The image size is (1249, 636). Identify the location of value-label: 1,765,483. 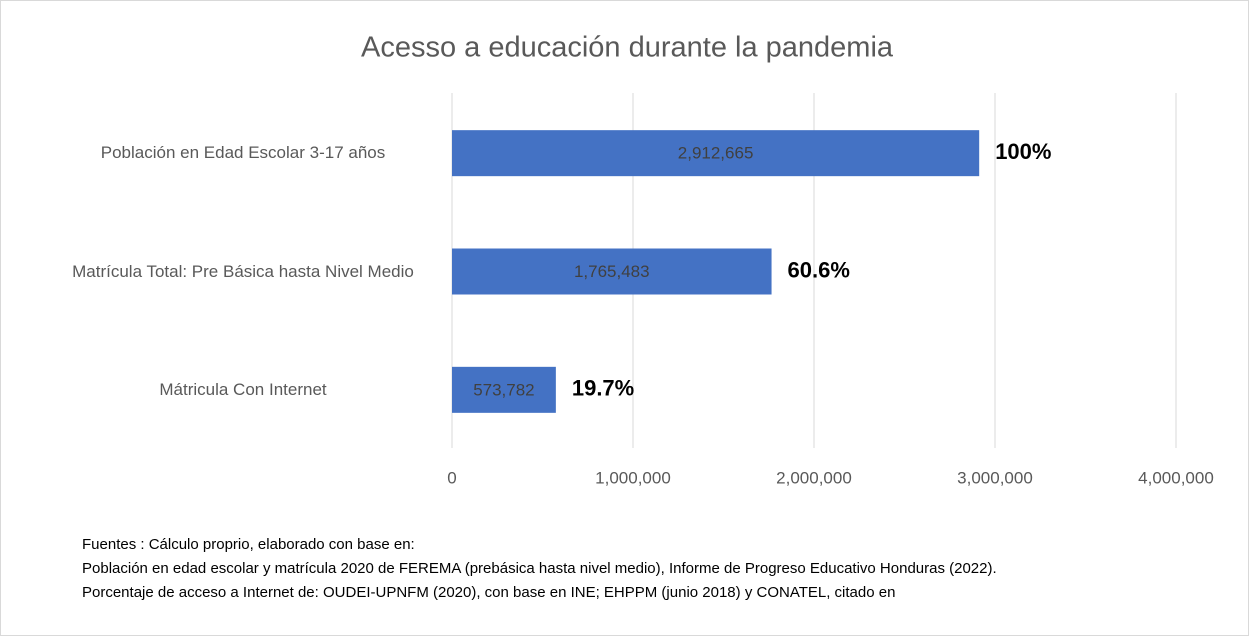
(612, 271).